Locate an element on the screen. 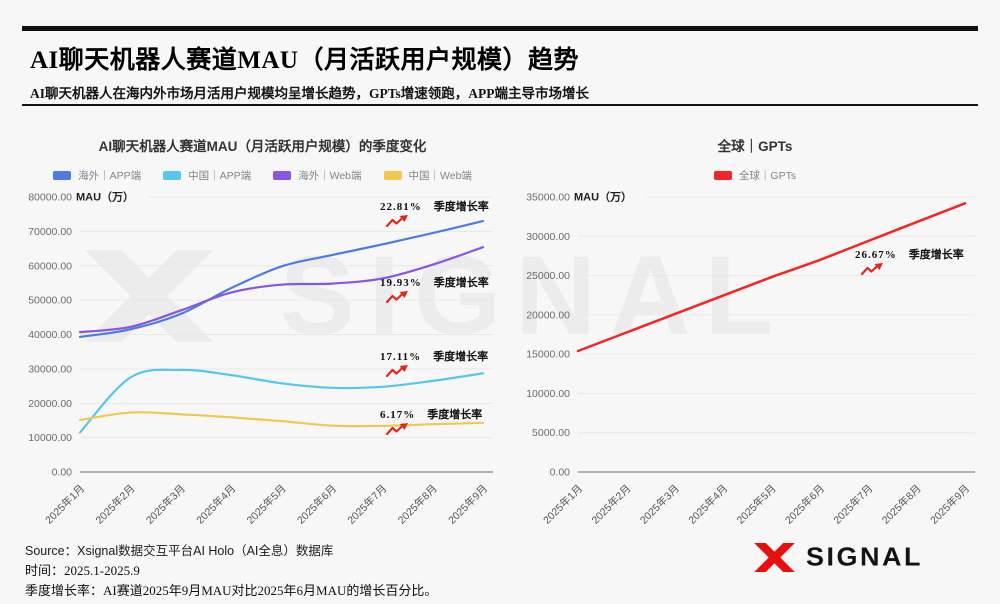 This screenshot has height=604, width=1000. growth-percent: 19.93% is located at coordinates (401, 283).